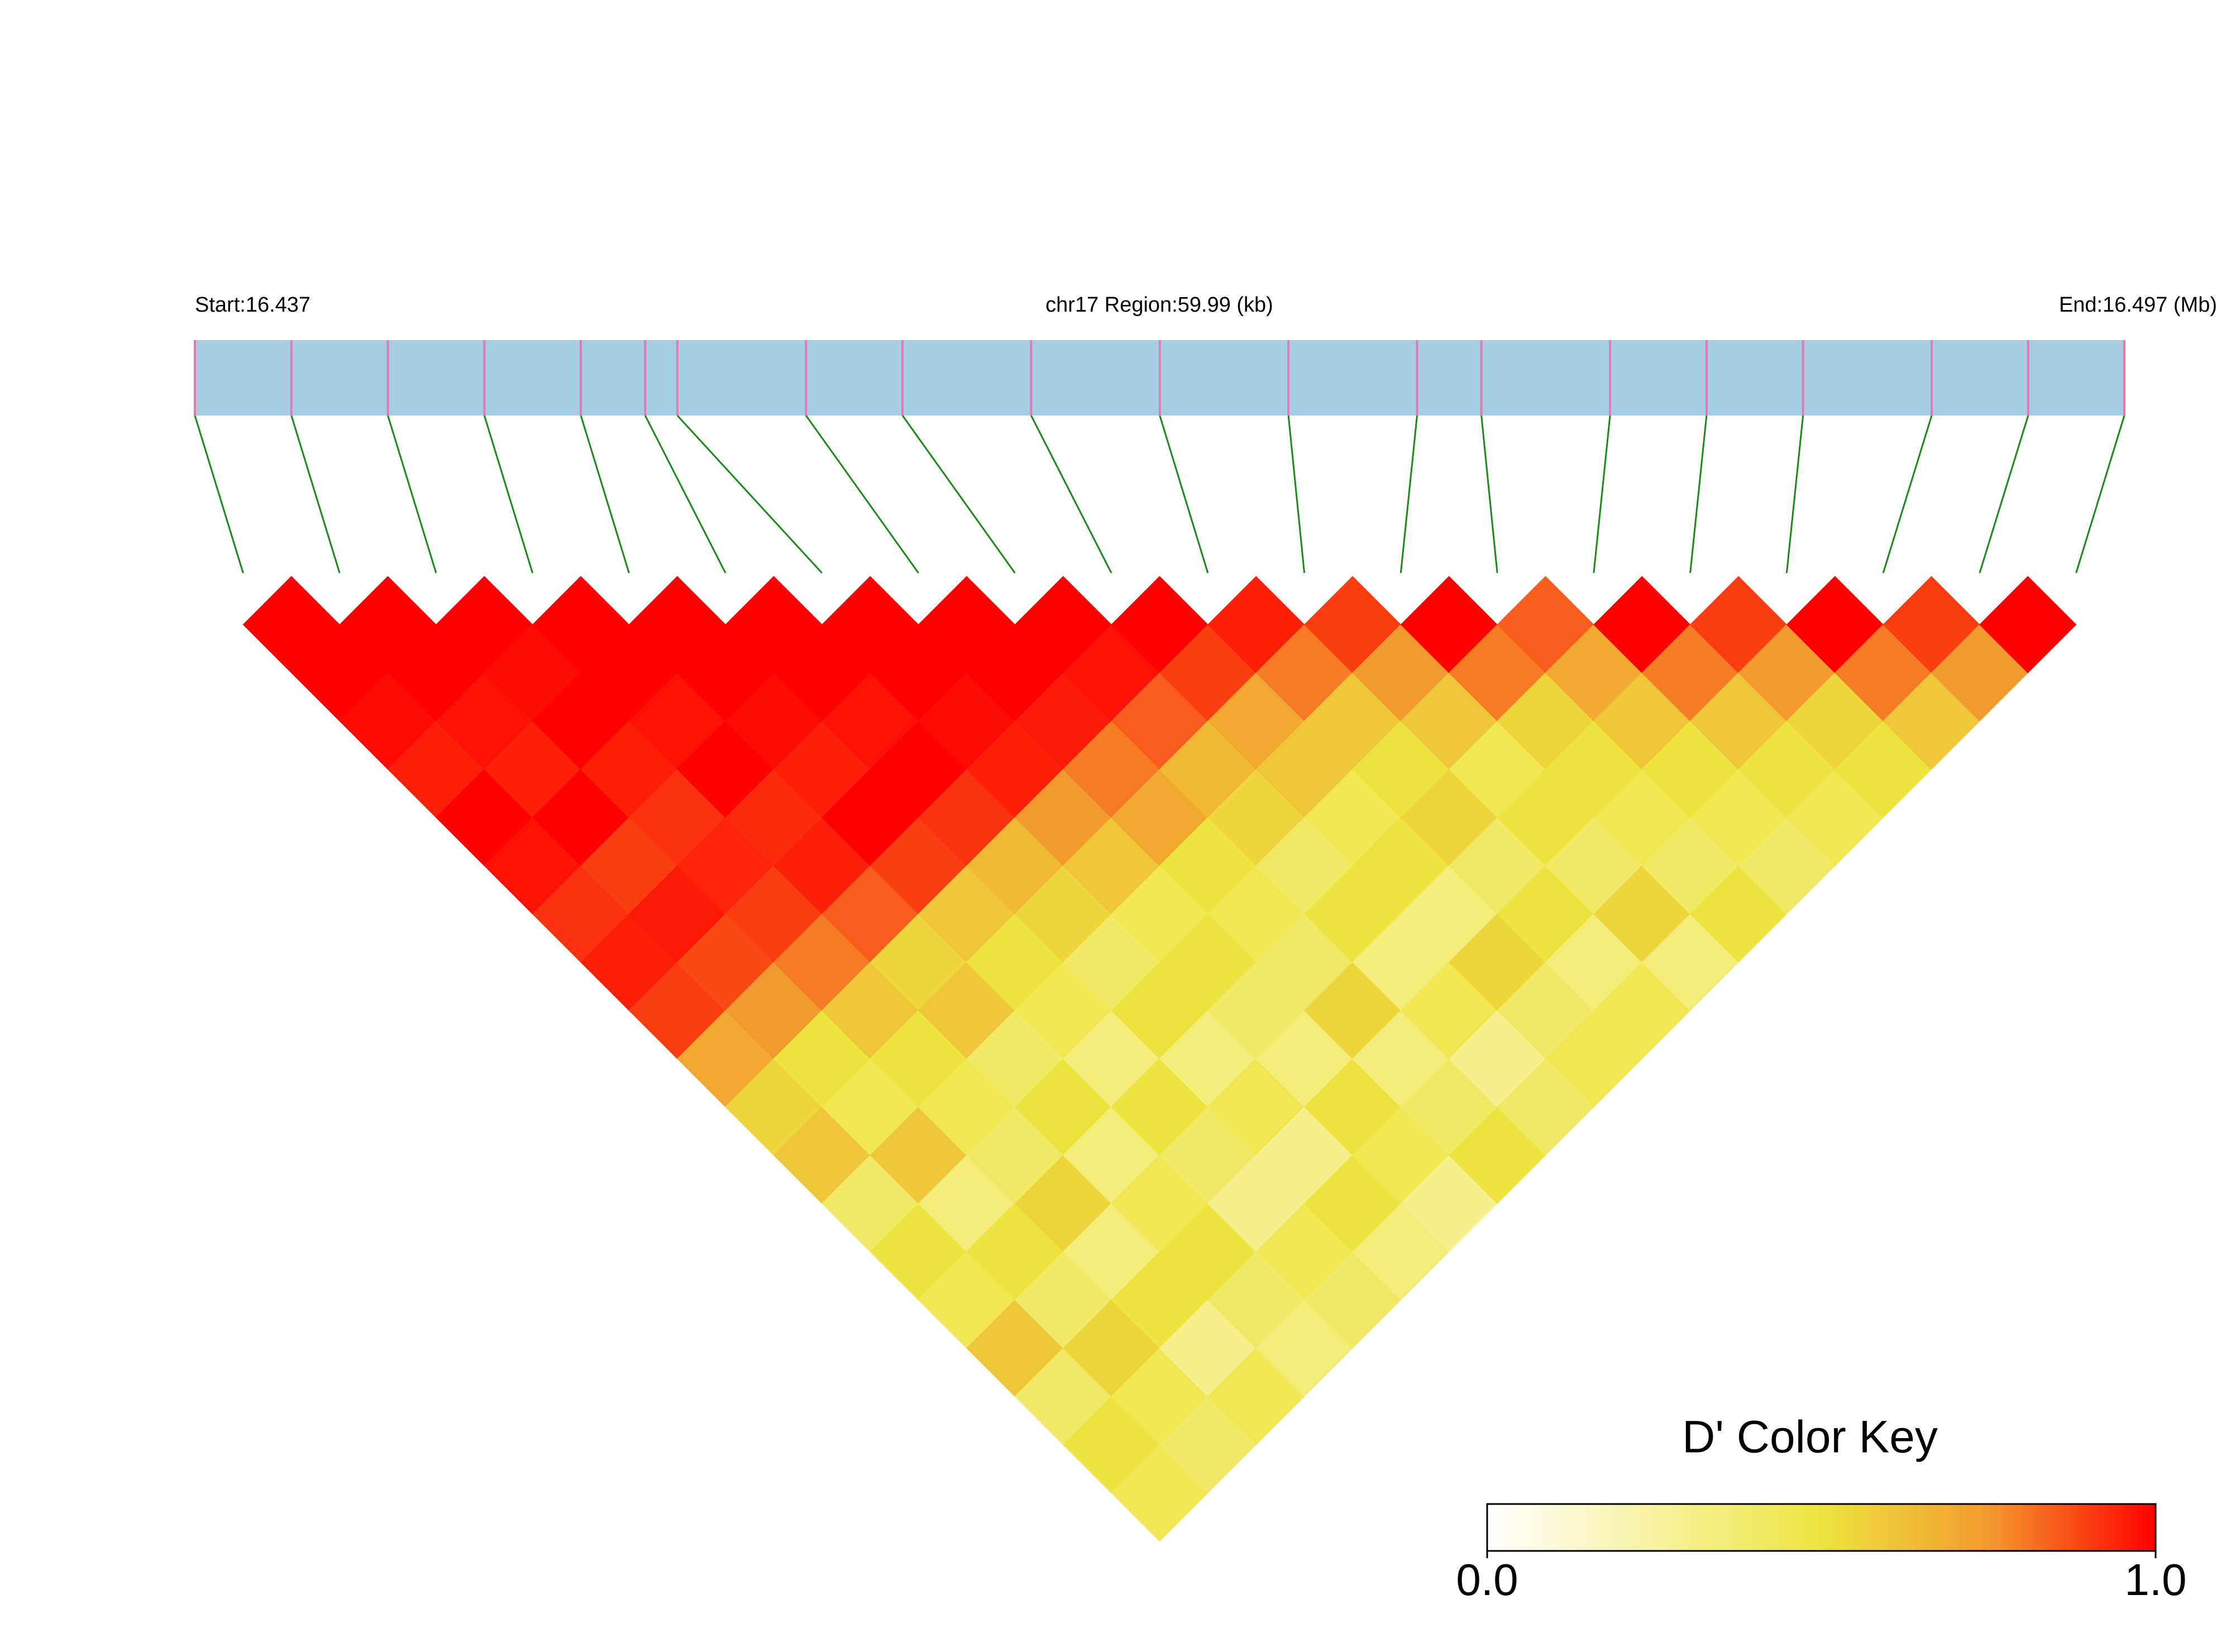 This screenshot has width=2231, height=1652. I want to click on start-label: Start:16.437, so click(252, 305).